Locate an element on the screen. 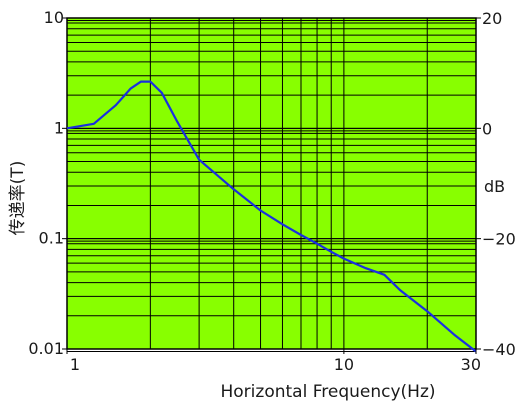 Image resolution: width=517 pixels, height=405 pixels. x-tick-label: 30 is located at coordinates (471, 364).